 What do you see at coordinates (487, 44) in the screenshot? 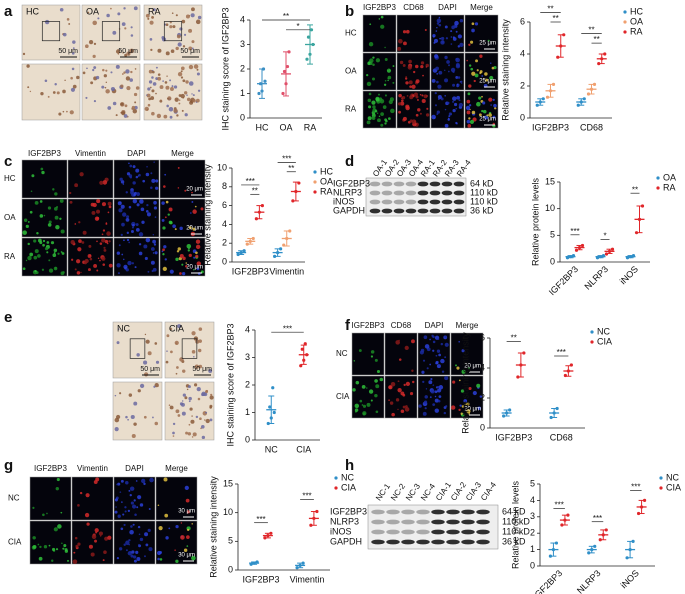
I see `scale-bar-label: 25 μm` at bounding box center [487, 44].